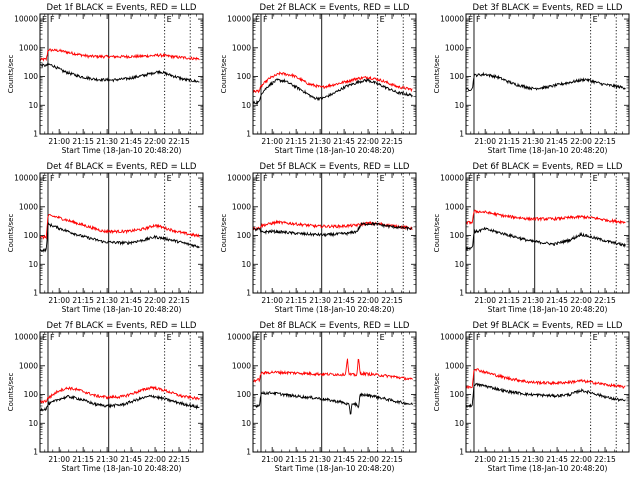 The width and height of the screenshot is (640, 480). What do you see at coordinates (122, 167) in the screenshot?
I see `panel-title: Det 4f BLACK = Events, RED = LLD` at bounding box center [122, 167].